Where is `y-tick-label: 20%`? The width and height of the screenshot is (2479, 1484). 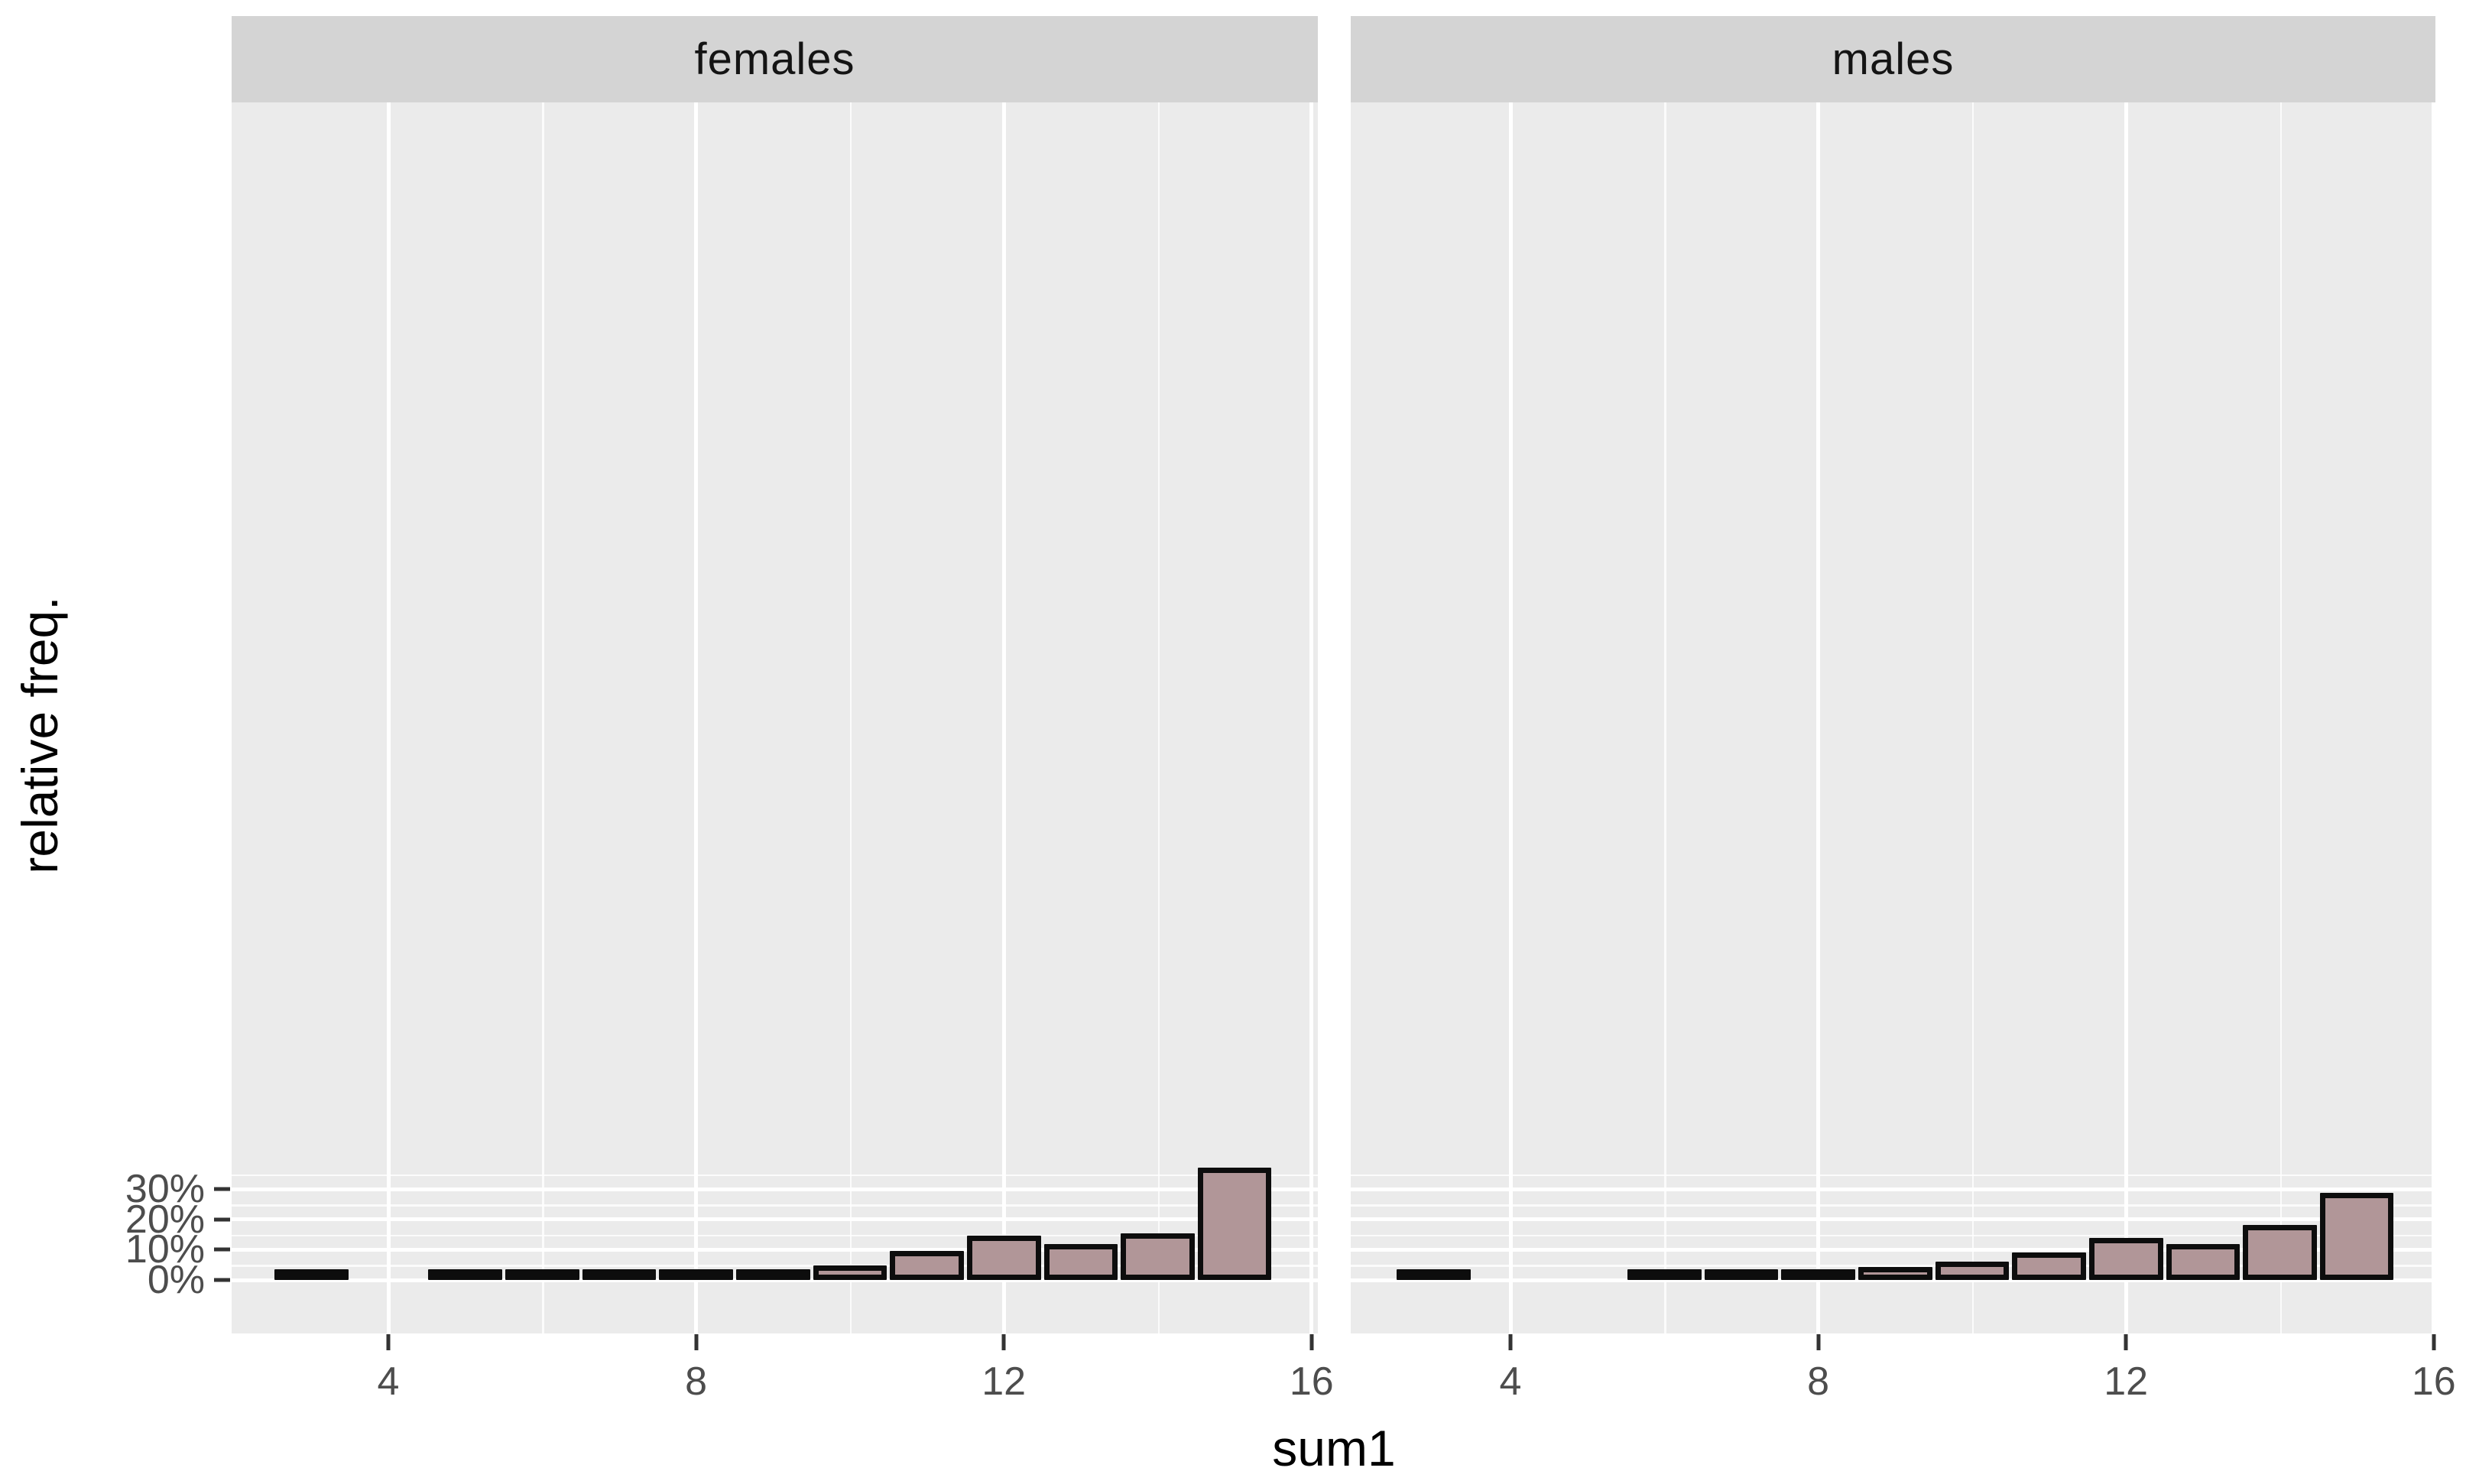
y-tick-label: 20% is located at coordinates (165, 1220).